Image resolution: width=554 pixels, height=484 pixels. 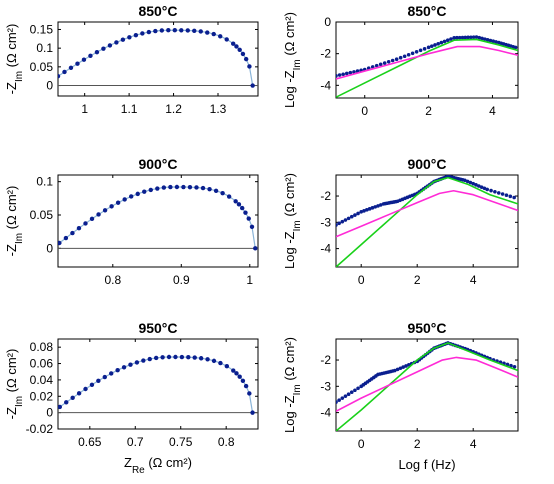 What do you see at coordinates (131, 59) in the screenshot?
I see `panel-1: 1 1.1 1.2 1.3 0 0.05 0.1 0.15 850°C -ZIm (Ω cm²)` at bounding box center [131, 59].